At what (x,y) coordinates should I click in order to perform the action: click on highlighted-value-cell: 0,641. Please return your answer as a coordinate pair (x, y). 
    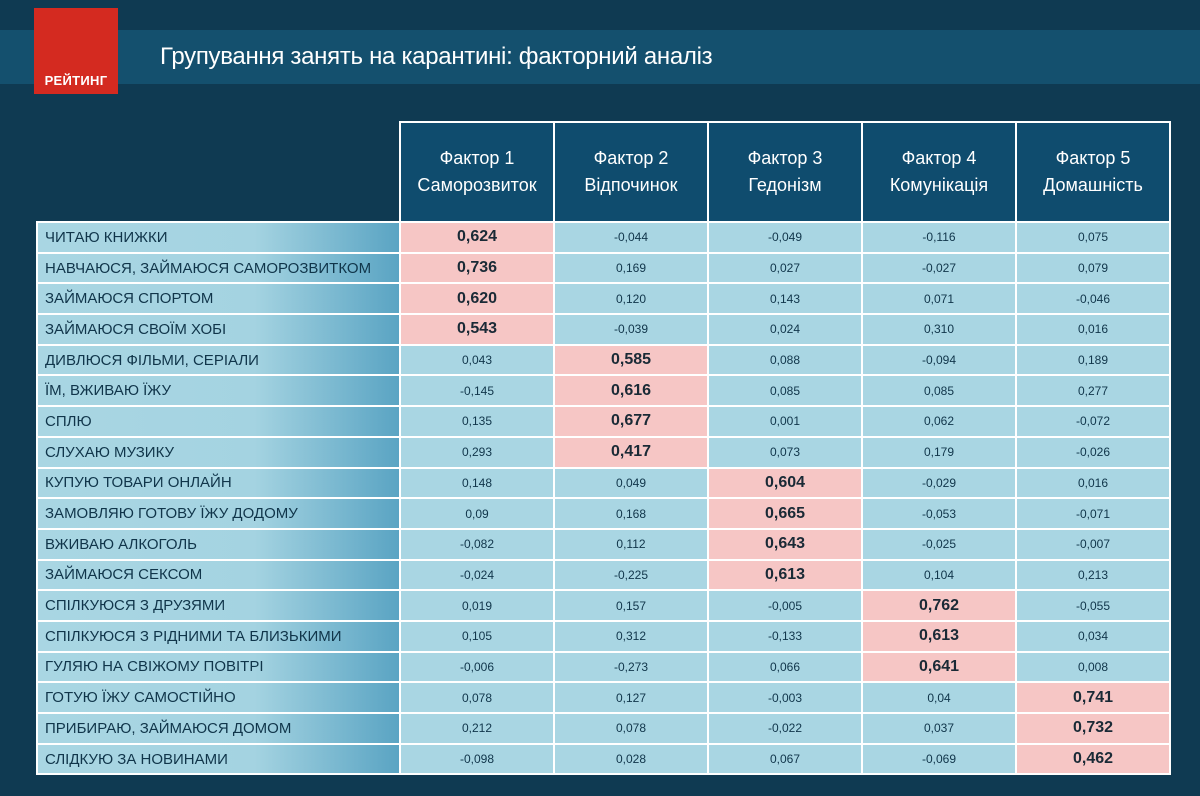
    Looking at the image, I should click on (939, 667).